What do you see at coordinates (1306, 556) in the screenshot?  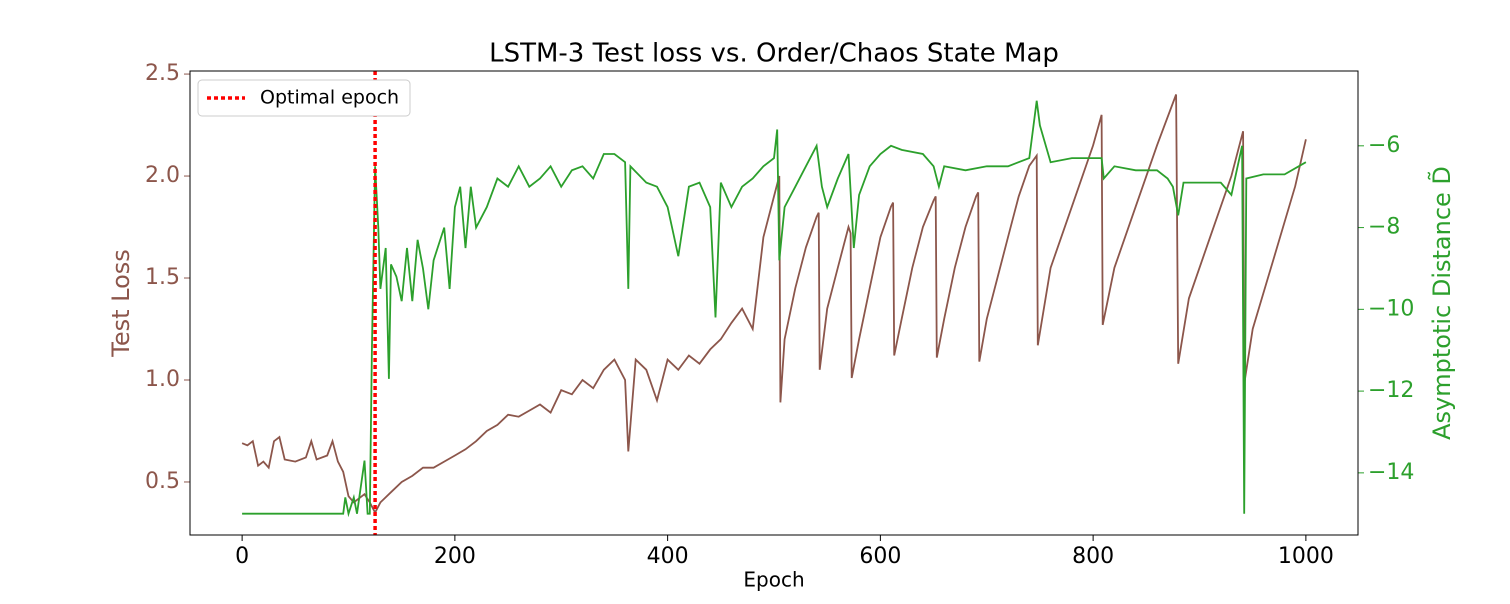 I see `x-tick-label: 1000` at bounding box center [1306, 556].